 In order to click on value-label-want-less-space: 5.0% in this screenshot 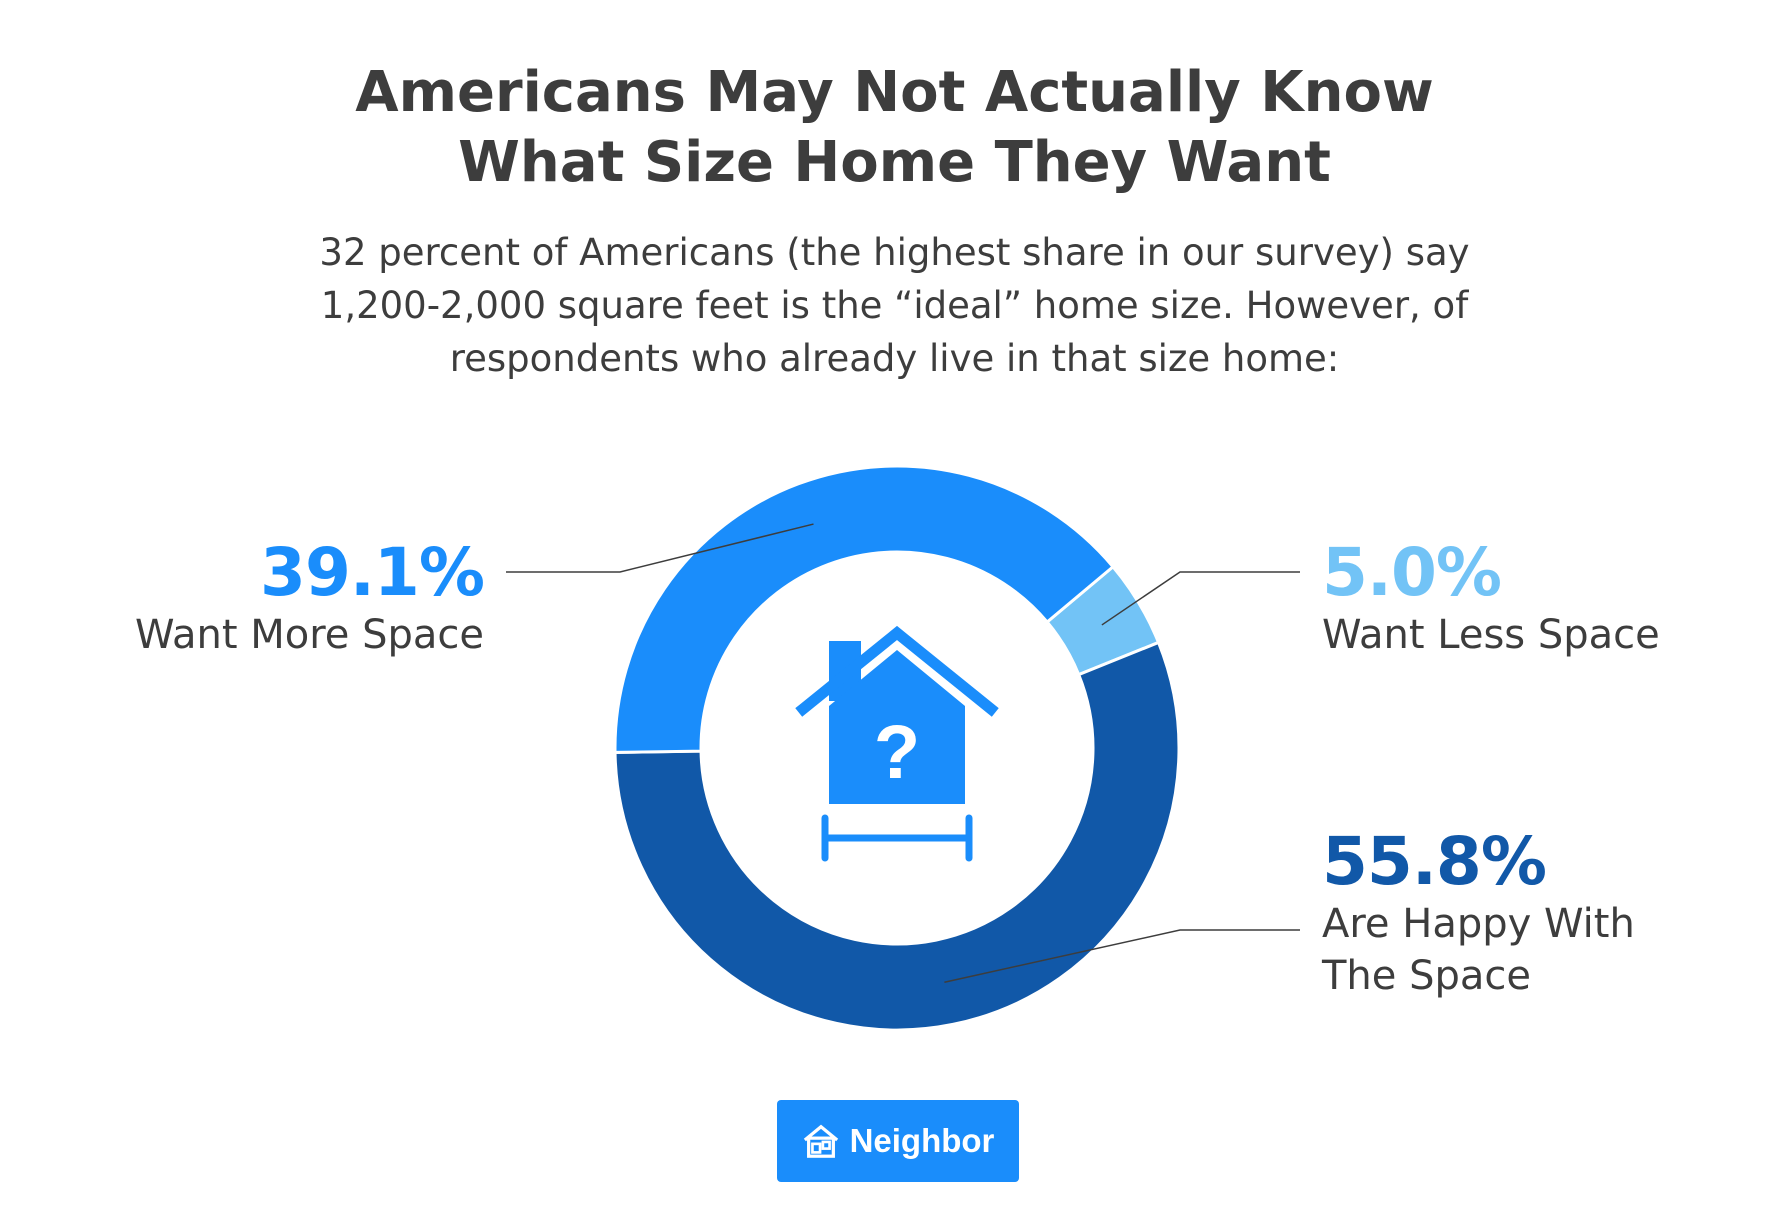, I will do `click(1412, 572)`.